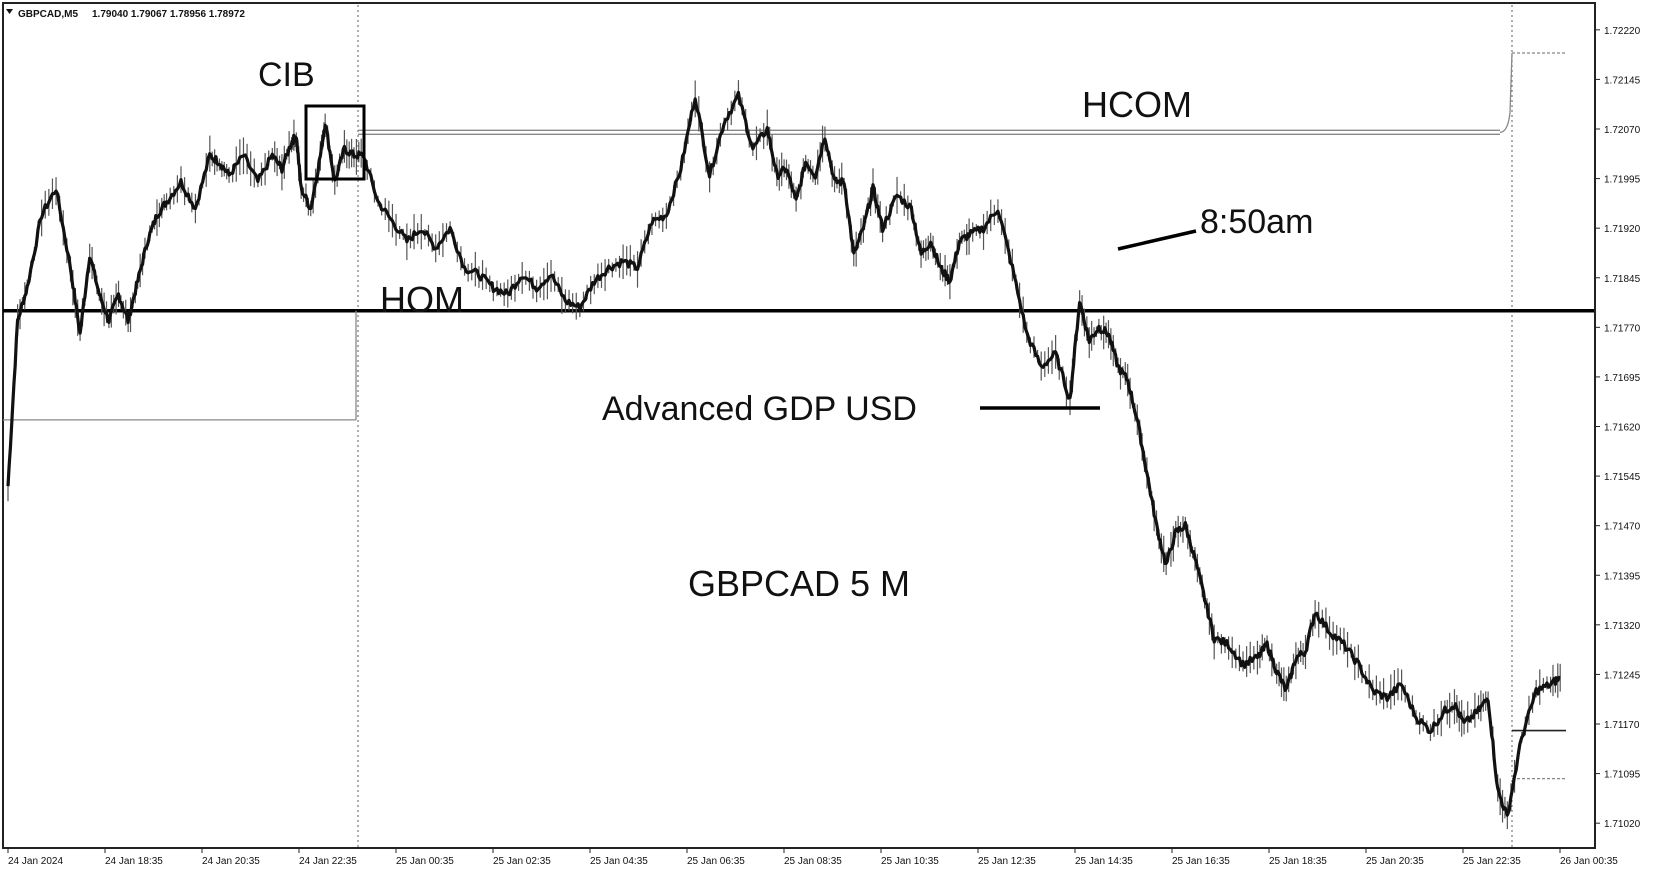  I want to click on x-tick-label: 25 Jan 08:35, so click(813, 861).